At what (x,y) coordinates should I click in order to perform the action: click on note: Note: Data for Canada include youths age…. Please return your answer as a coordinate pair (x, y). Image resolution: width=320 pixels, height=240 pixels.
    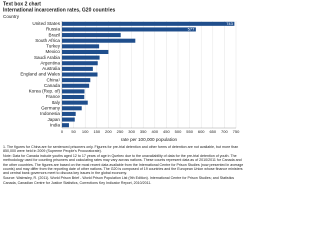
    Looking at the image, I should click on (123, 165).